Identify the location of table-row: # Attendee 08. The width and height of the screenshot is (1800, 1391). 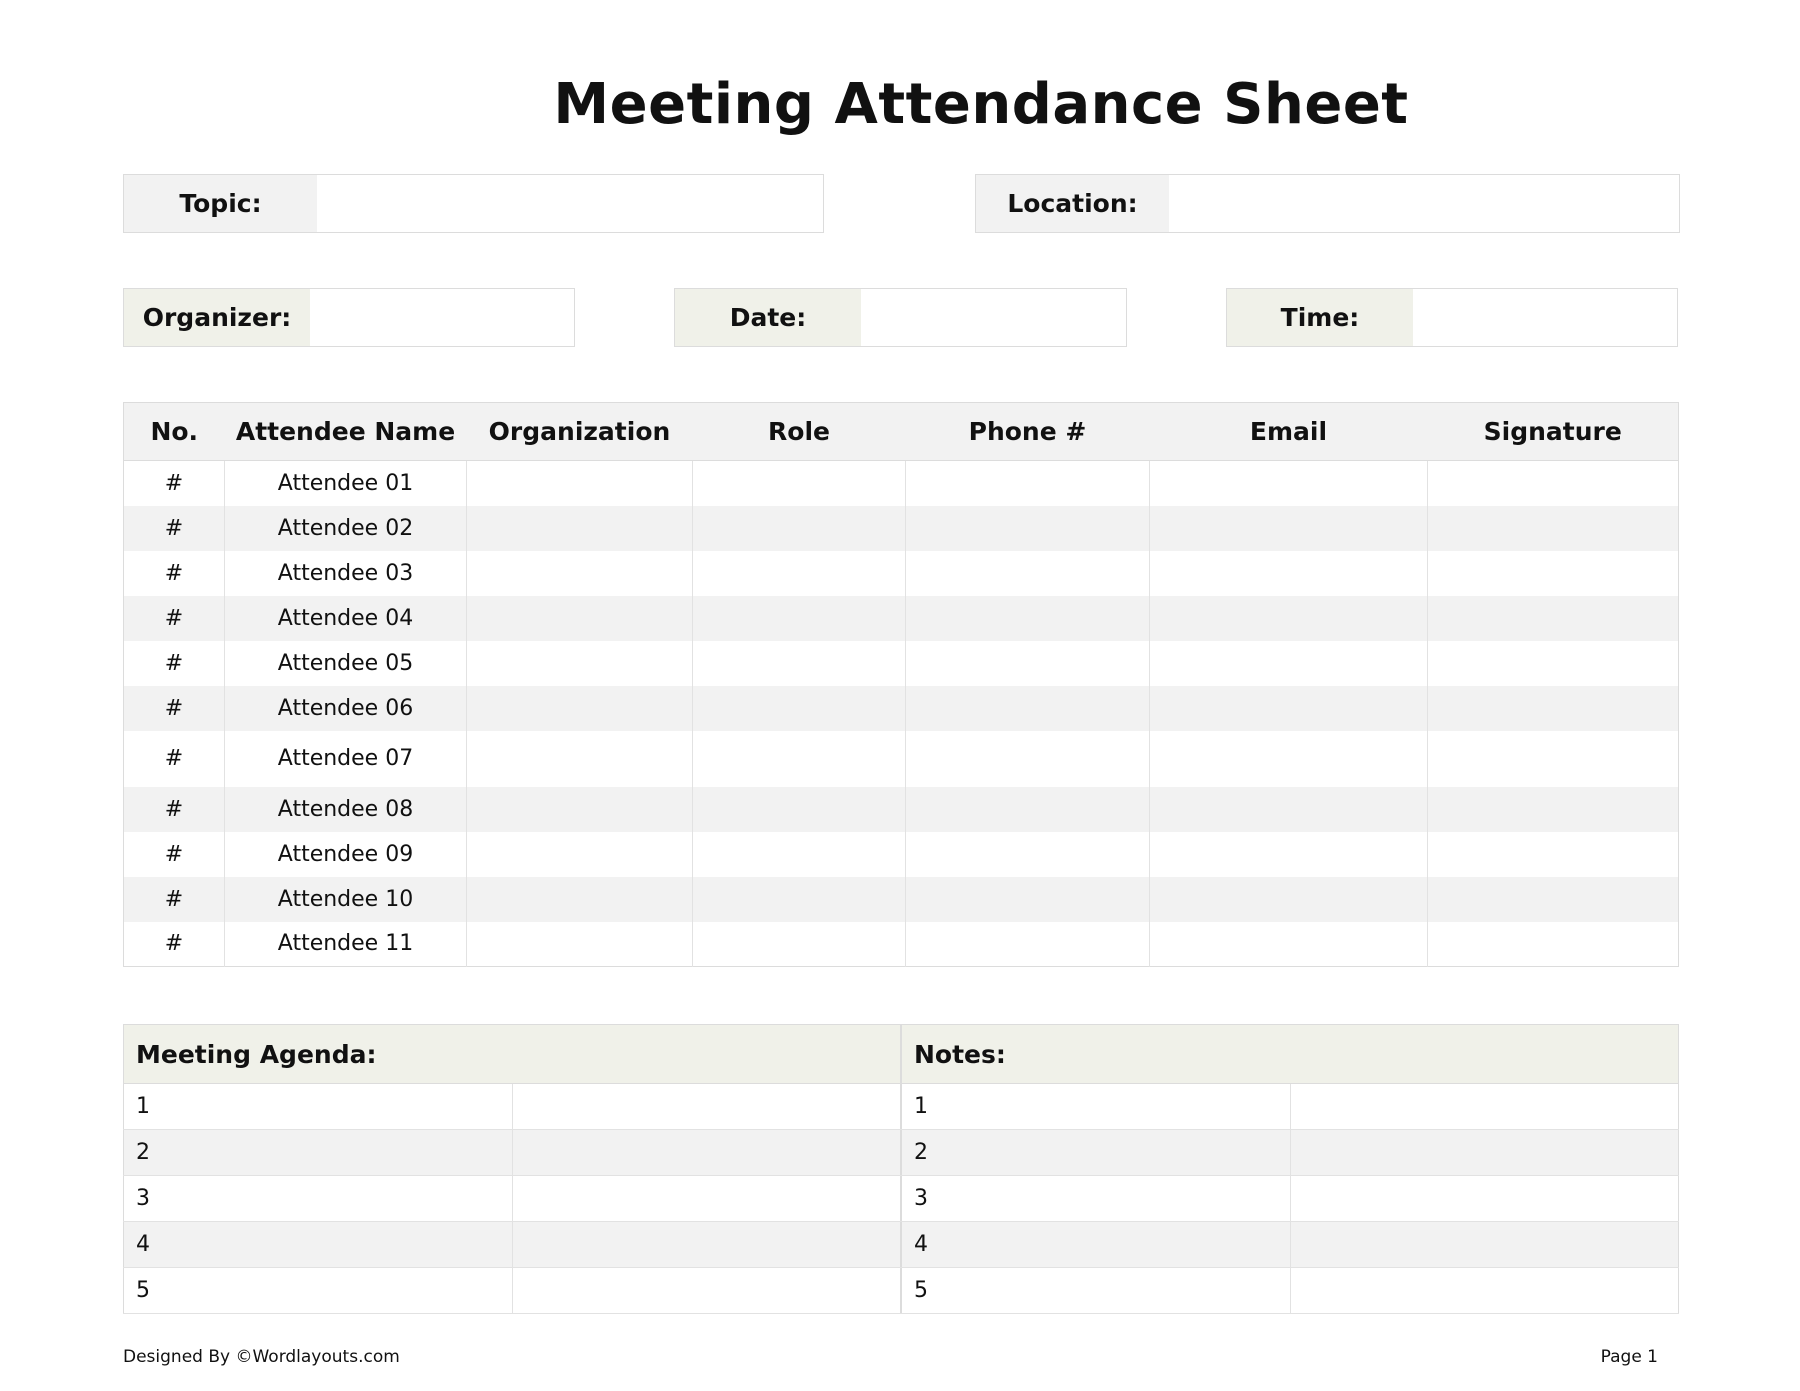
(901, 809).